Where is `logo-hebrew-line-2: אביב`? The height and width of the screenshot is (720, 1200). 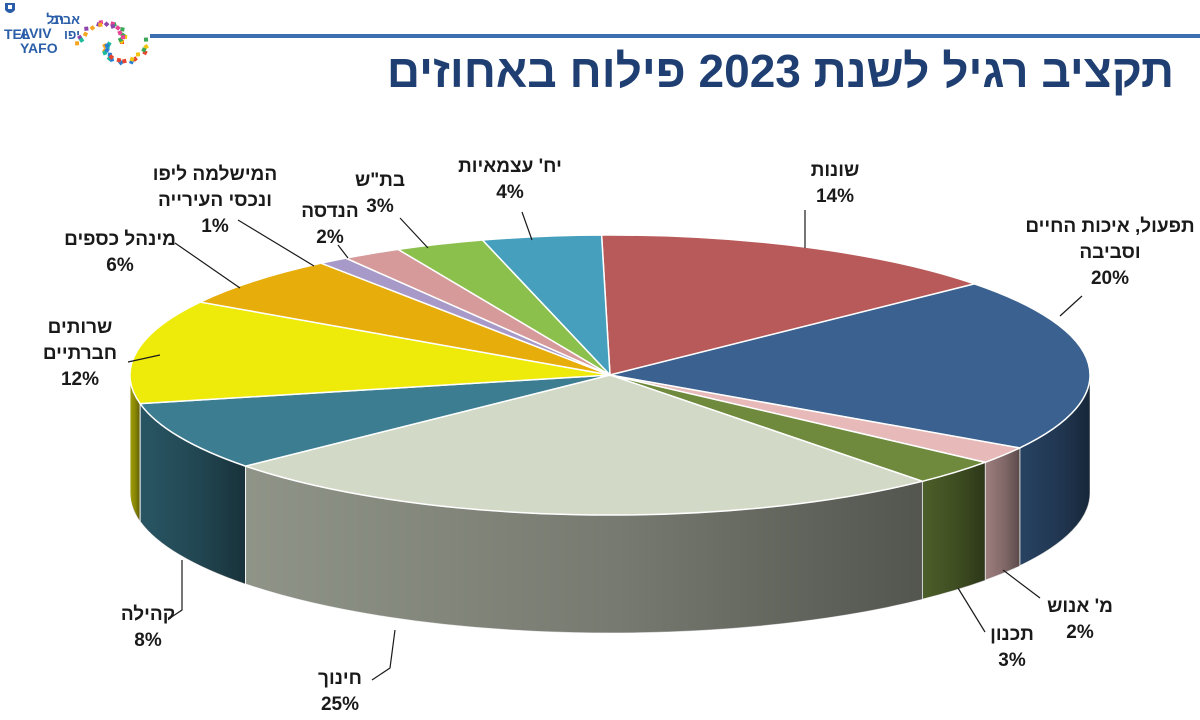 logo-hebrew-line-2: אביב is located at coordinates (65, 19).